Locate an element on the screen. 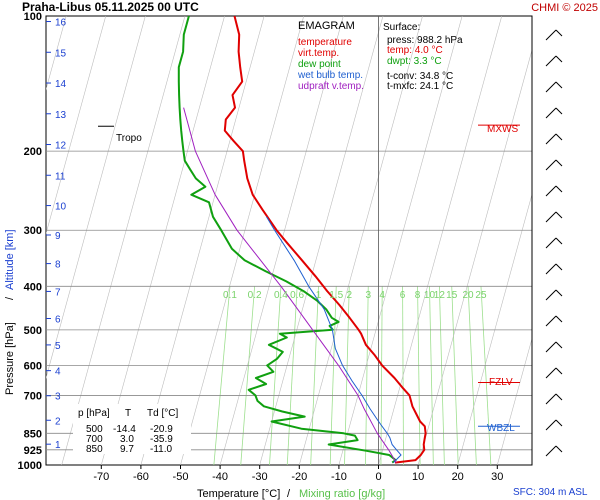  pressure-tick-label: 700 is located at coordinates (33, 396).